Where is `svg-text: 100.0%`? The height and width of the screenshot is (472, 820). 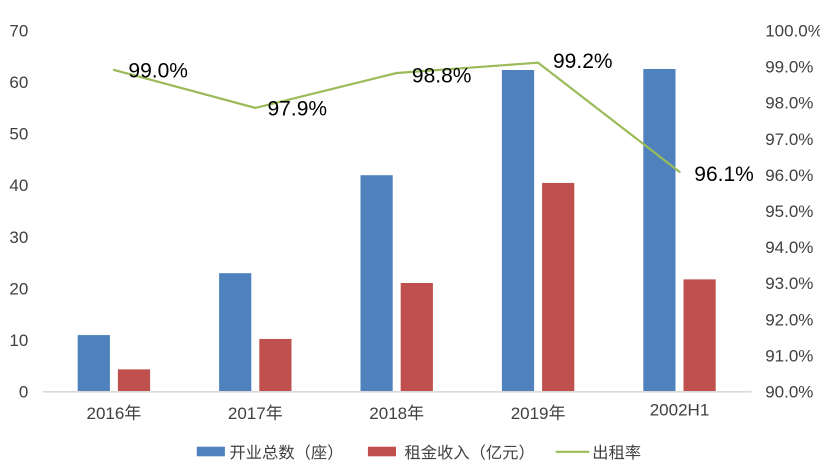 svg-text: 100.0% is located at coordinates (792, 31).